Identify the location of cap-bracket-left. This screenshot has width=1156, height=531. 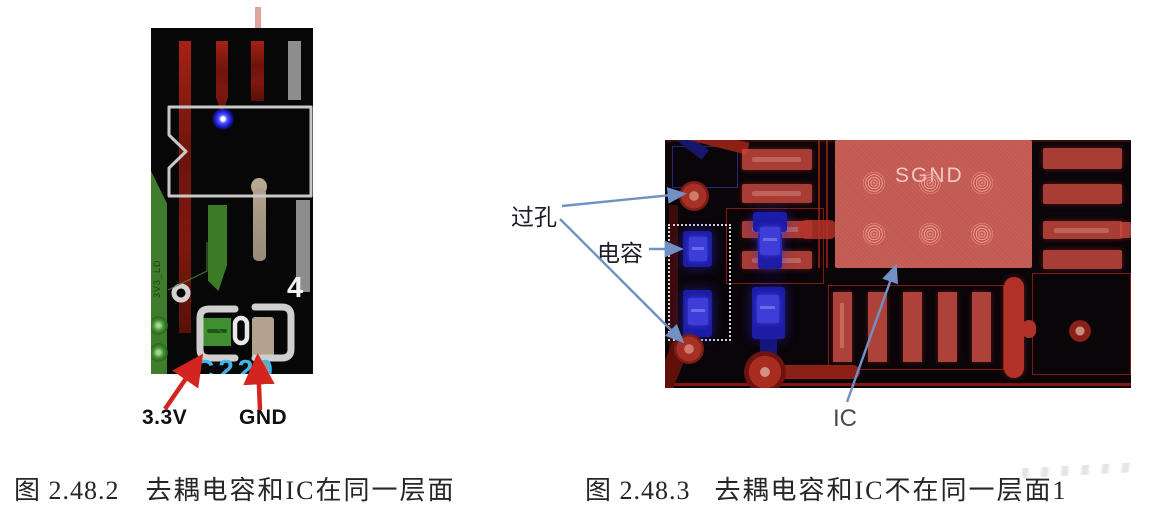
(217, 333).